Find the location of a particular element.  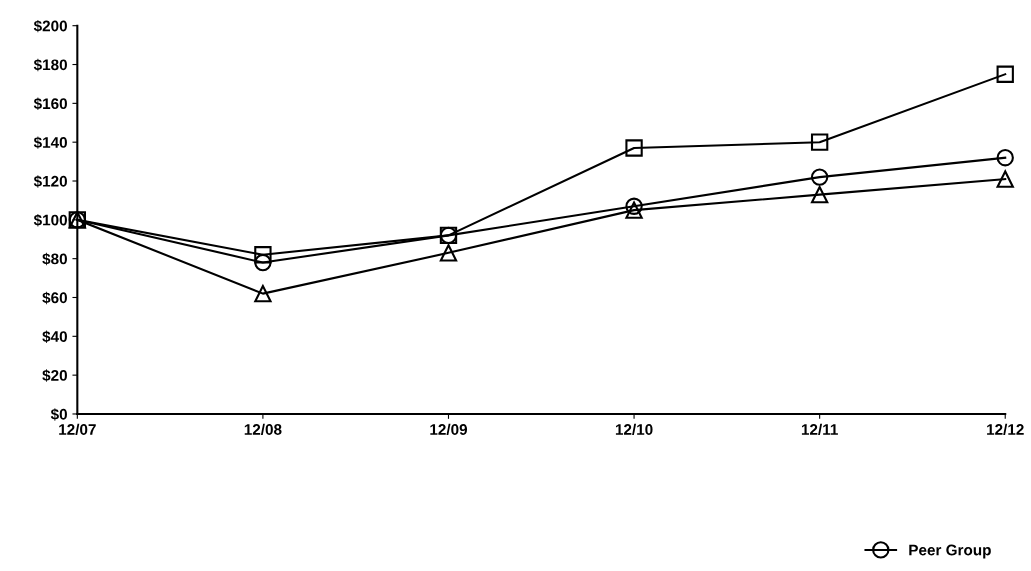

y-tick-label: $180 is located at coordinates (50, 65).